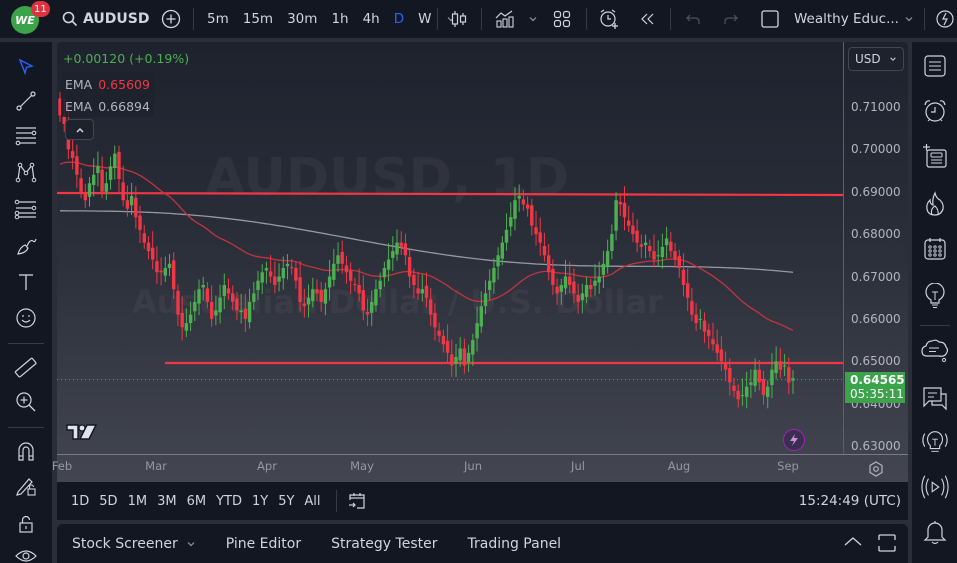 The width and height of the screenshot is (957, 563). I want to click on watchlist-button, so click(935, 66).